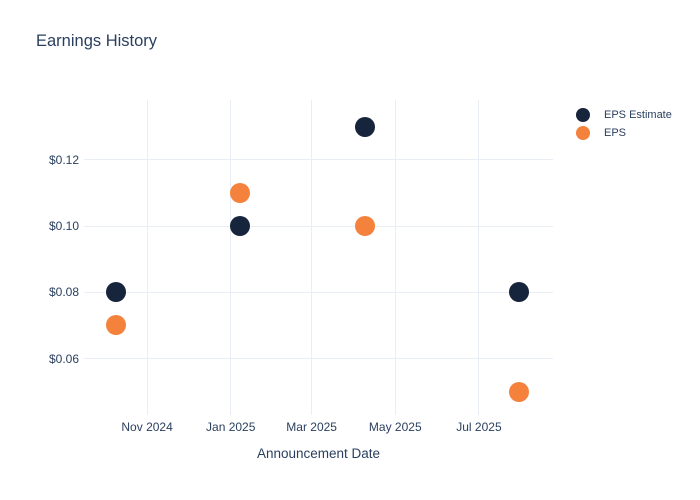 Image resolution: width=700 pixels, height=500 pixels. I want to click on y-tick-label: $0.10, so click(63, 226).